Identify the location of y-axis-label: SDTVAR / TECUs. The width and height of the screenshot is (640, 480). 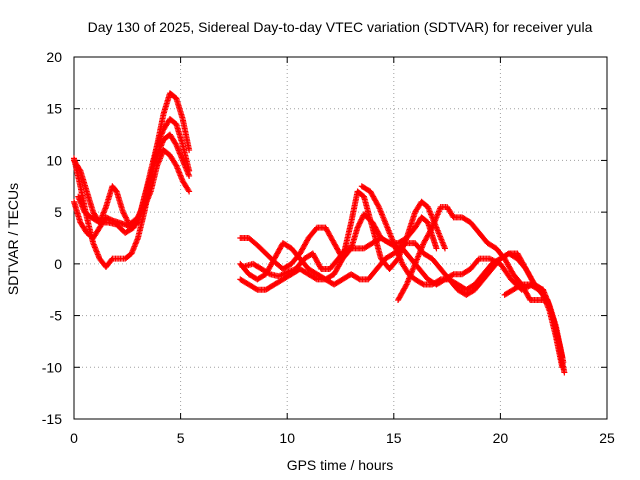
(13, 239).